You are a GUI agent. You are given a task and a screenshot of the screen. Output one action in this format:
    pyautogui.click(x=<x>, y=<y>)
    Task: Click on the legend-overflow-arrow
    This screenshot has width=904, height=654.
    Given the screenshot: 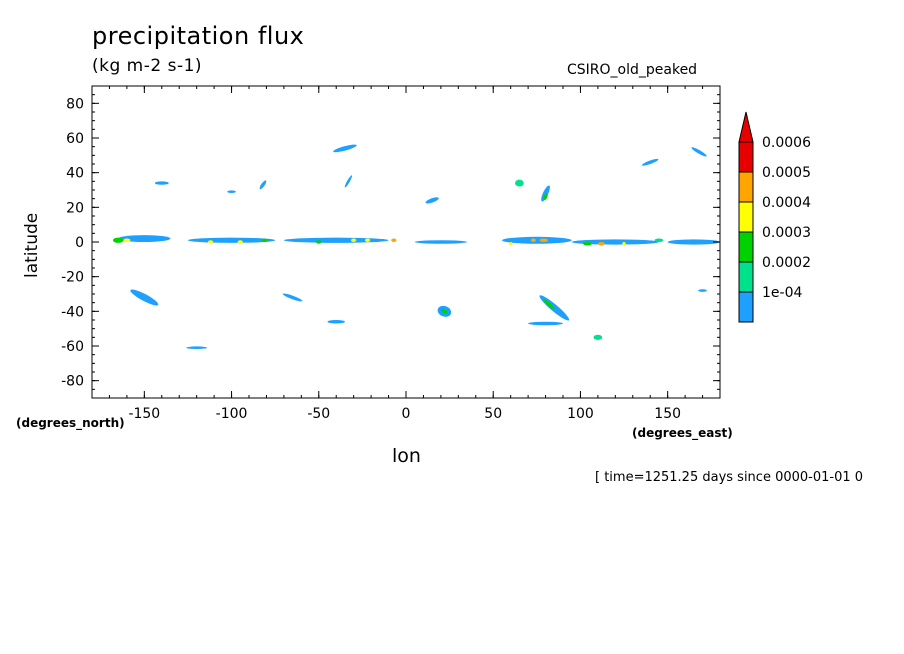 What is the action you would take?
    pyautogui.click(x=746, y=127)
    